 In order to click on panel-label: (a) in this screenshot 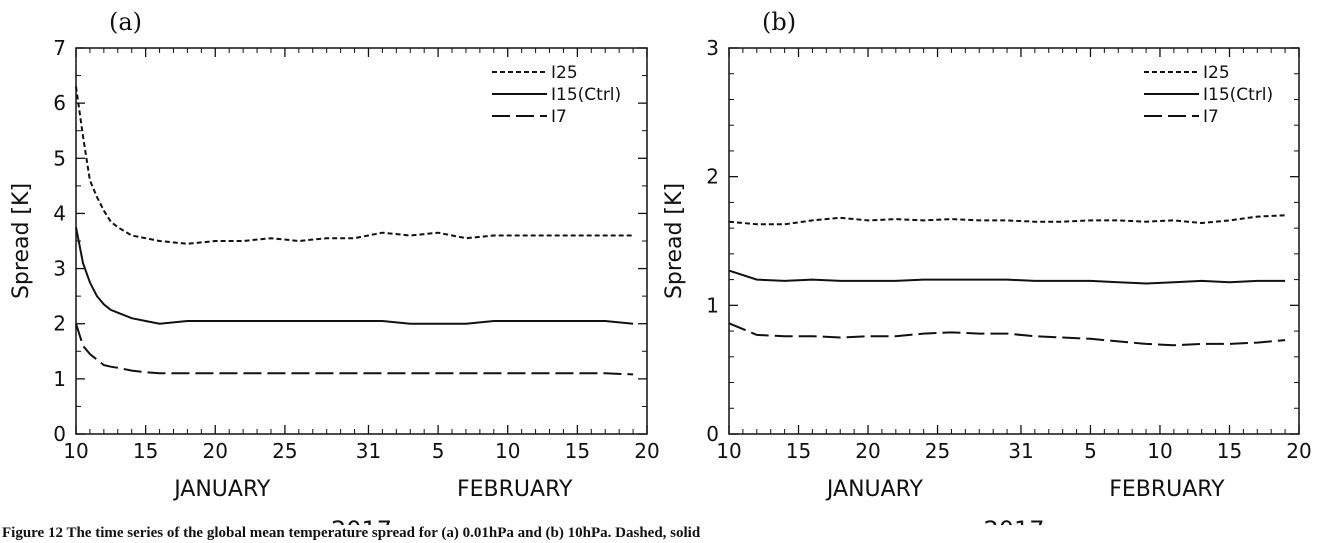, I will do `click(125, 22)`.